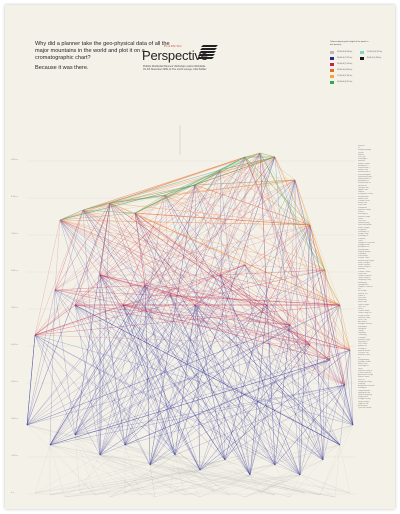  Describe the element at coordinates (13, 493) in the screenshot. I see `y-tick-label: 0 m` at that location.